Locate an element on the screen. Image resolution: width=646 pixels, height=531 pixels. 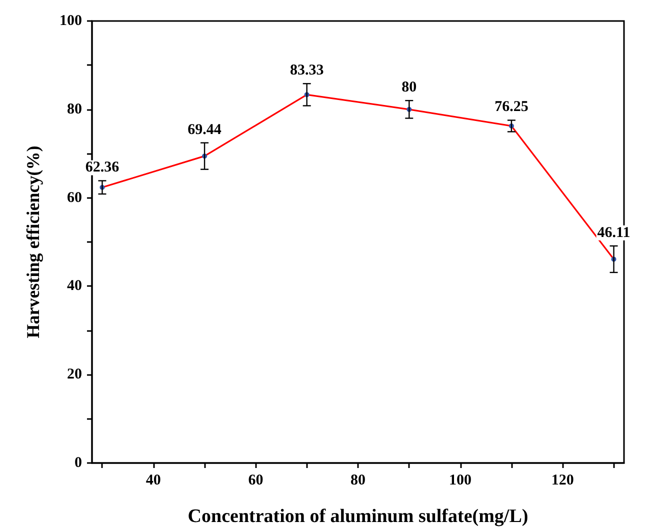
y-axis-title: Harvesting efficiency(%) is located at coordinates (33, 242).